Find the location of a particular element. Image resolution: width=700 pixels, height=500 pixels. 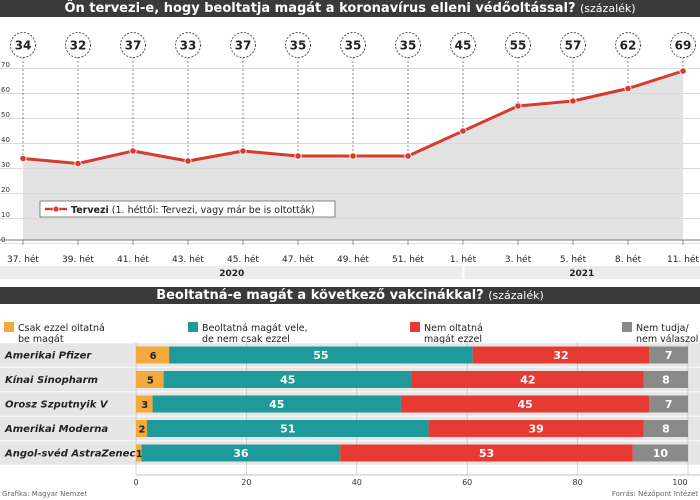

value-label: 32 is located at coordinates (78, 46).